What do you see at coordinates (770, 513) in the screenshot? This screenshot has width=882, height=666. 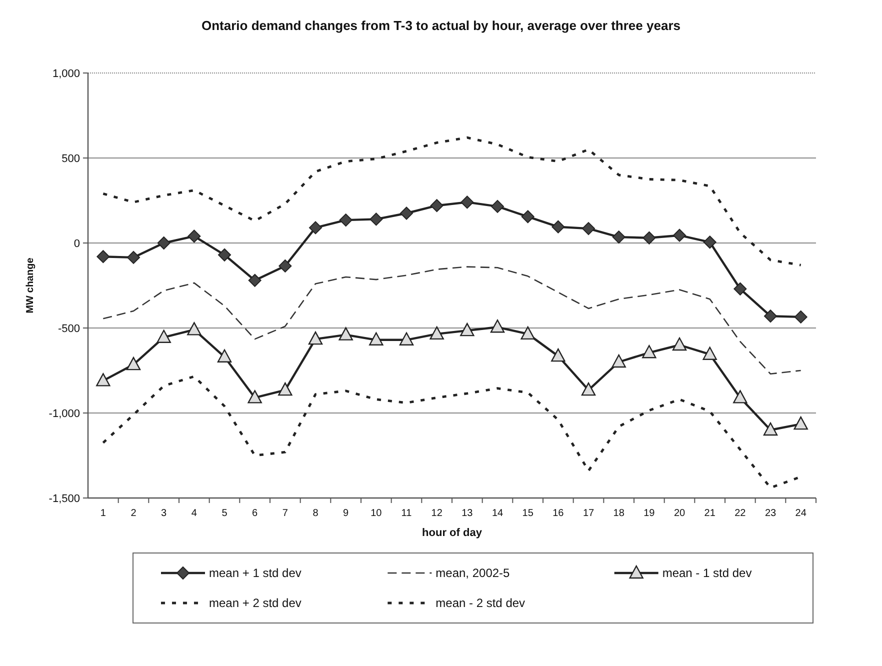 I see `x-tick-label: 23` at bounding box center [770, 513].